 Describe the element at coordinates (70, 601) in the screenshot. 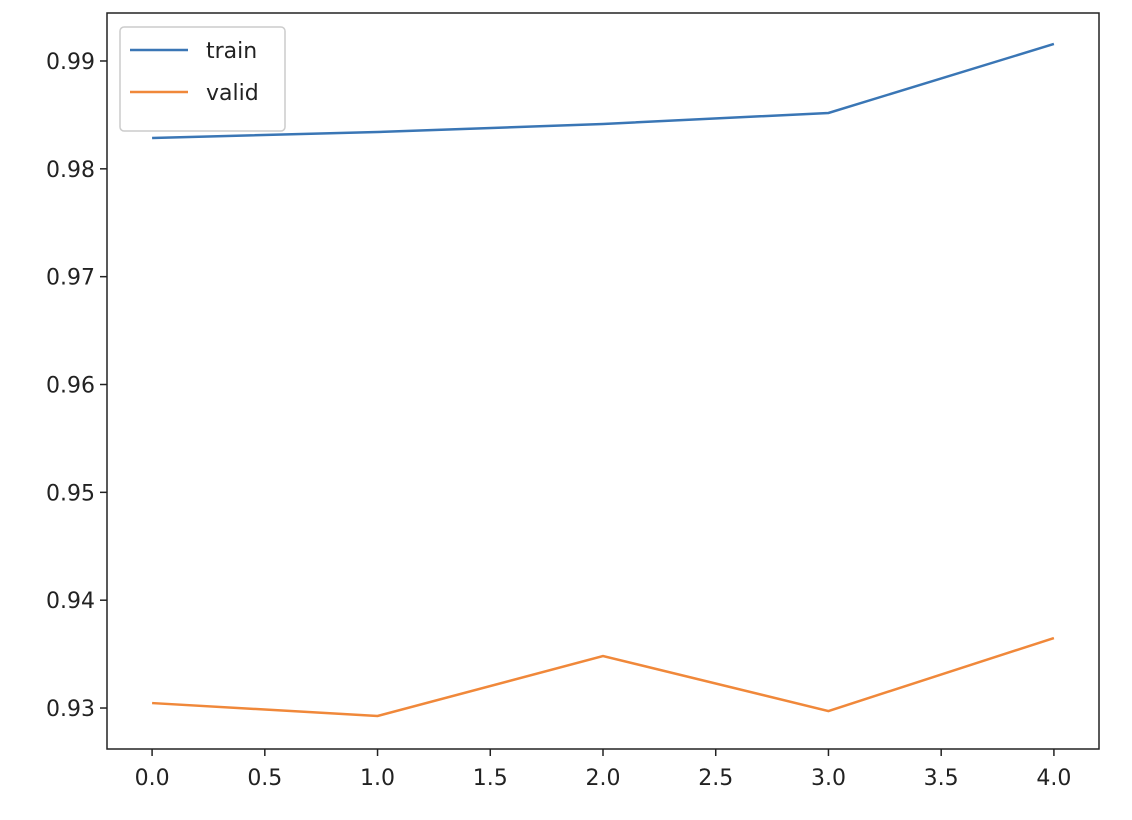

I see `y-tick-label: 0.94` at that location.